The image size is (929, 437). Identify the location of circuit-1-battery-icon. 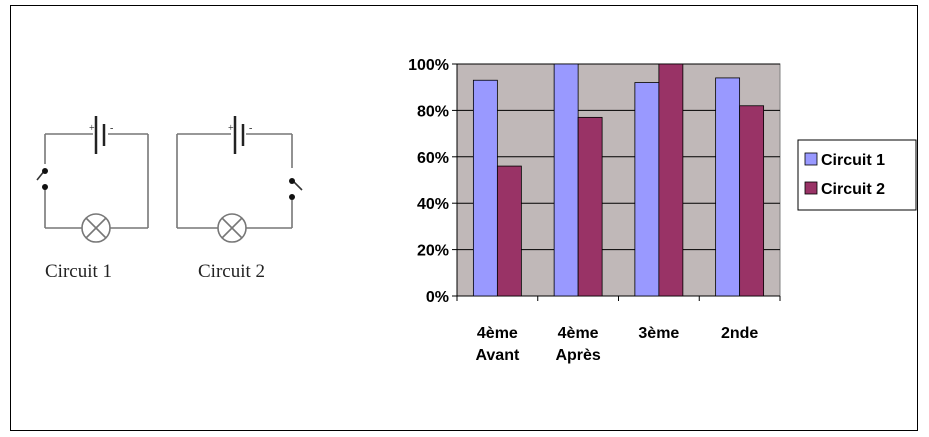
(100, 135).